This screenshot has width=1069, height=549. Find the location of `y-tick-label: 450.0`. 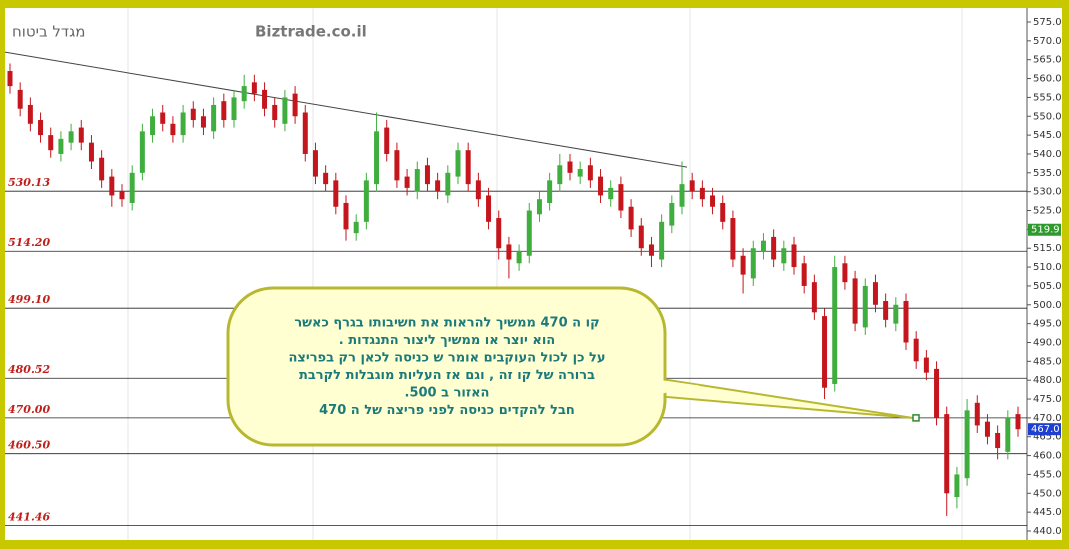

y-tick-label: 450.0 is located at coordinates (1047, 493).